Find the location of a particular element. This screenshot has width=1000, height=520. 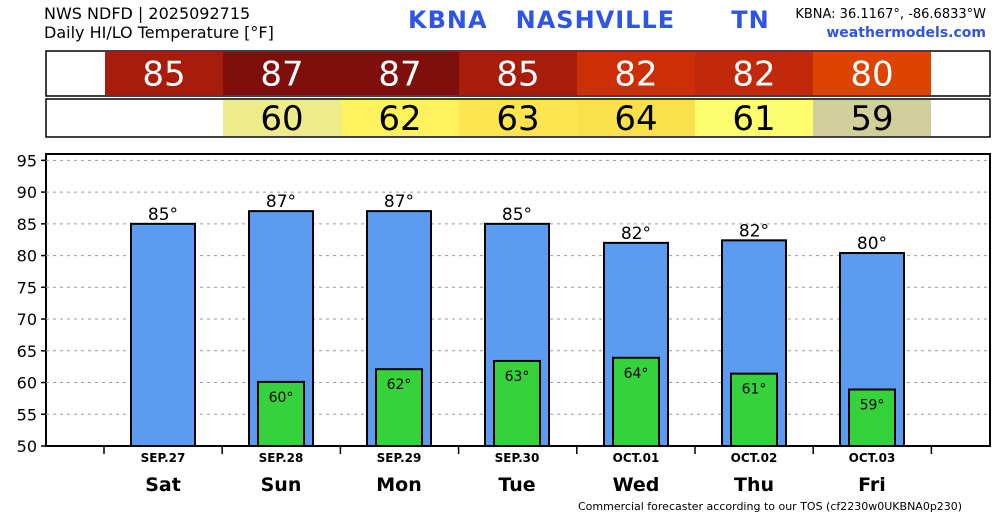

header-line1: NWS NDFD | 2025092715 is located at coordinates (147, 13).